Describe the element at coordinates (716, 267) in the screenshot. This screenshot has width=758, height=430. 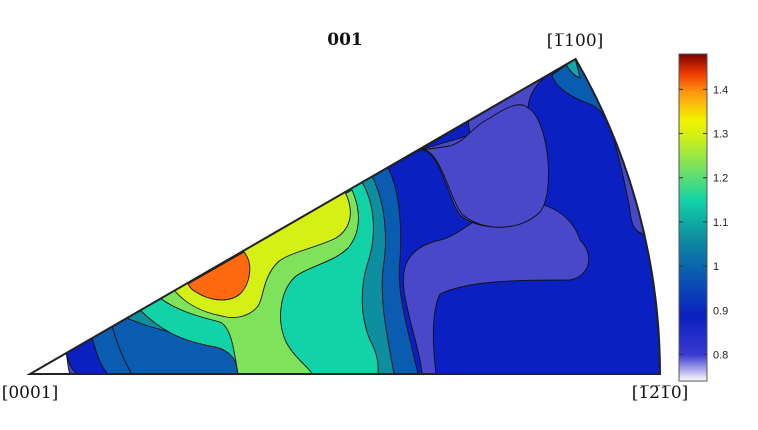
I see `colorbar-tick-label: 1` at that location.